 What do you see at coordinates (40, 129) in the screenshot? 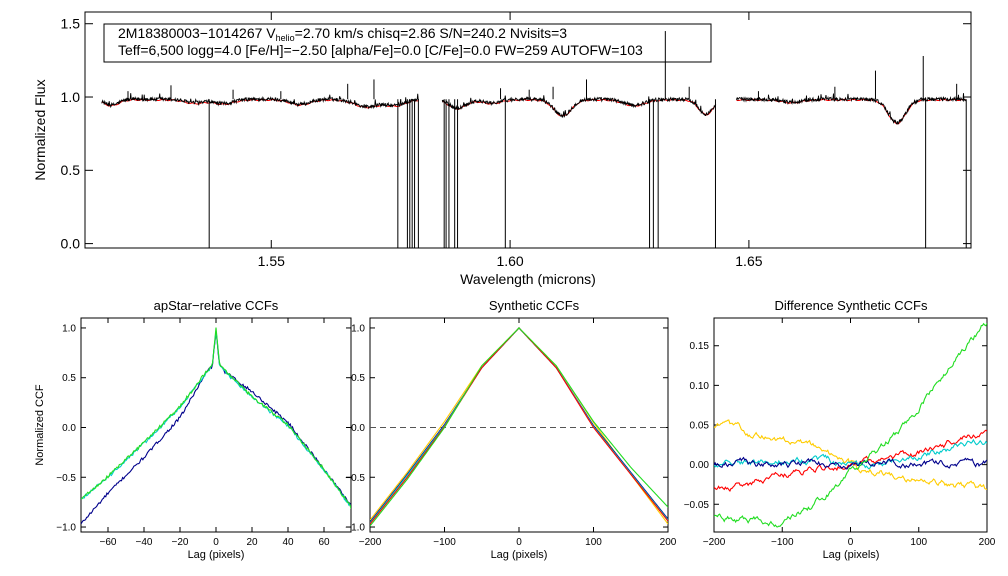
I see `spectrum-y-axis-label: Normalized Flux` at bounding box center [40, 129].